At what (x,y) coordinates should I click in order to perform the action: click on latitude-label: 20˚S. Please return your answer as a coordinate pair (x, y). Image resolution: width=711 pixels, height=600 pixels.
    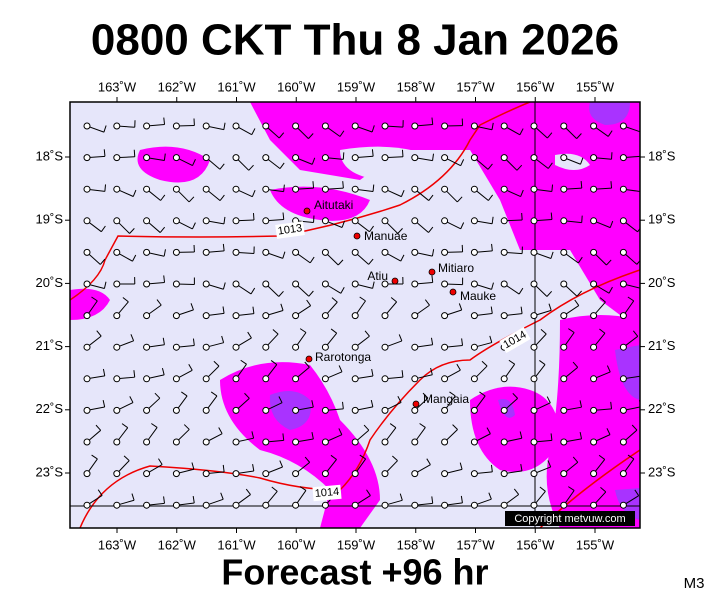
    Looking at the image, I should click on (50, 282).